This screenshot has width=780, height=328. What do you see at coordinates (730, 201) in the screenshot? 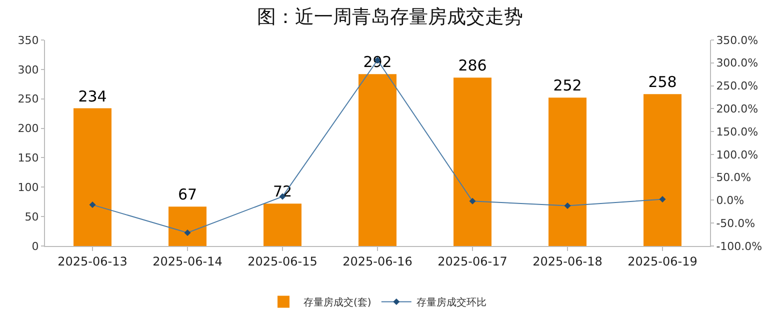
I see `y2-tick-label: 0.0%` at bounding box center [730, 201].